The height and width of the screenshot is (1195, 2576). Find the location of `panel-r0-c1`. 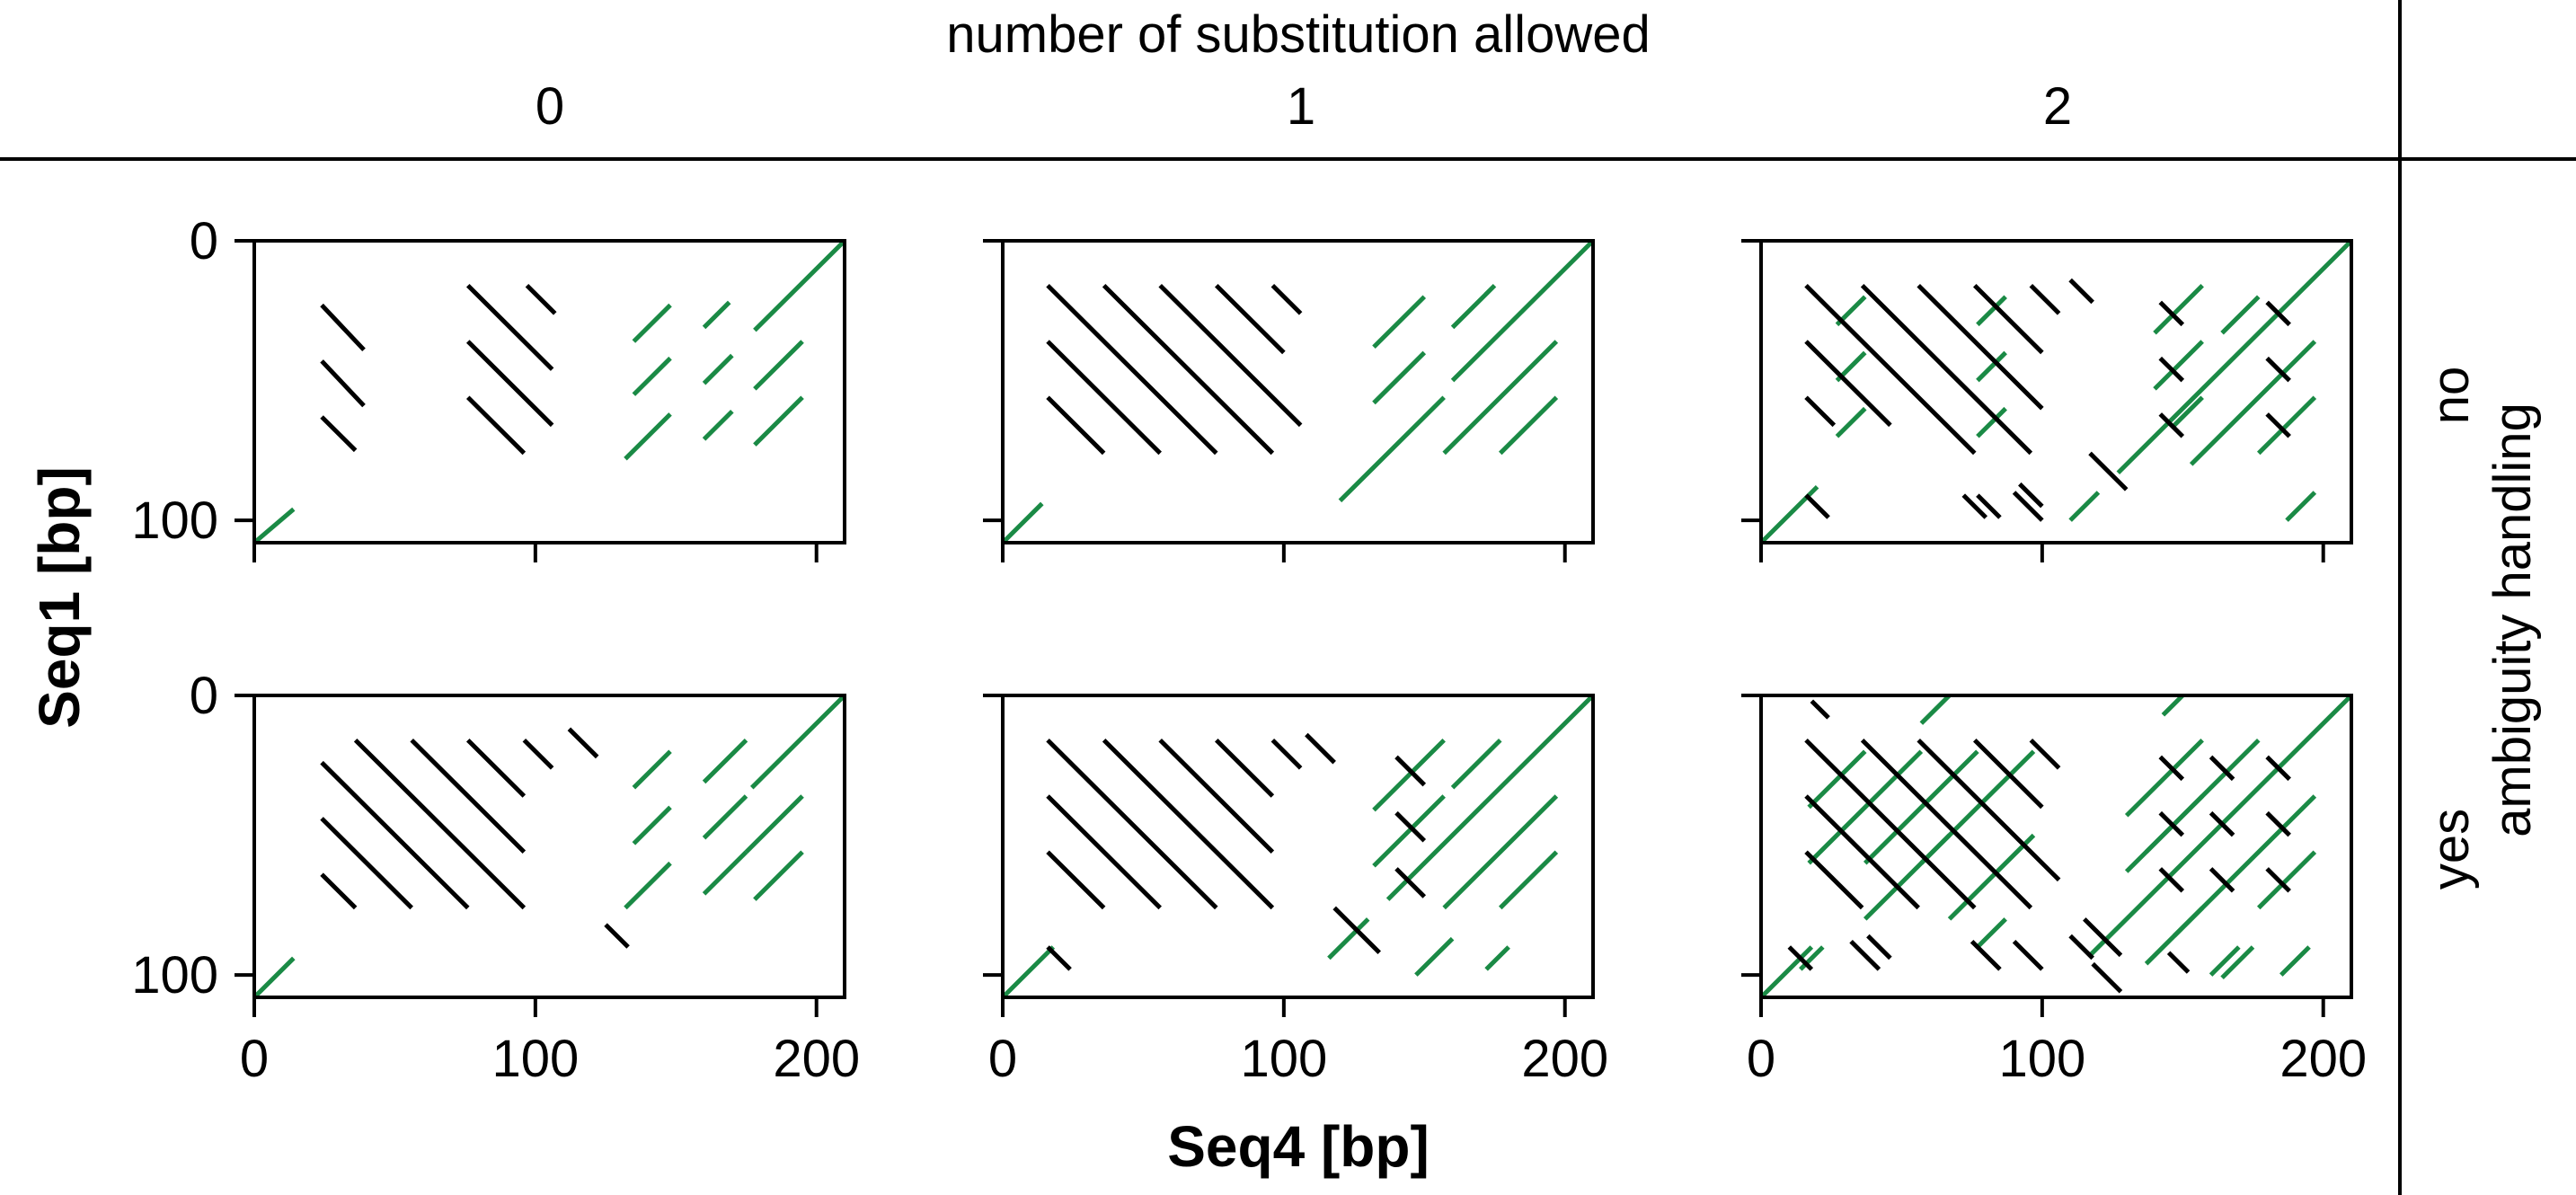

panel-r0-c1 is located at coordinates (1289, 400).